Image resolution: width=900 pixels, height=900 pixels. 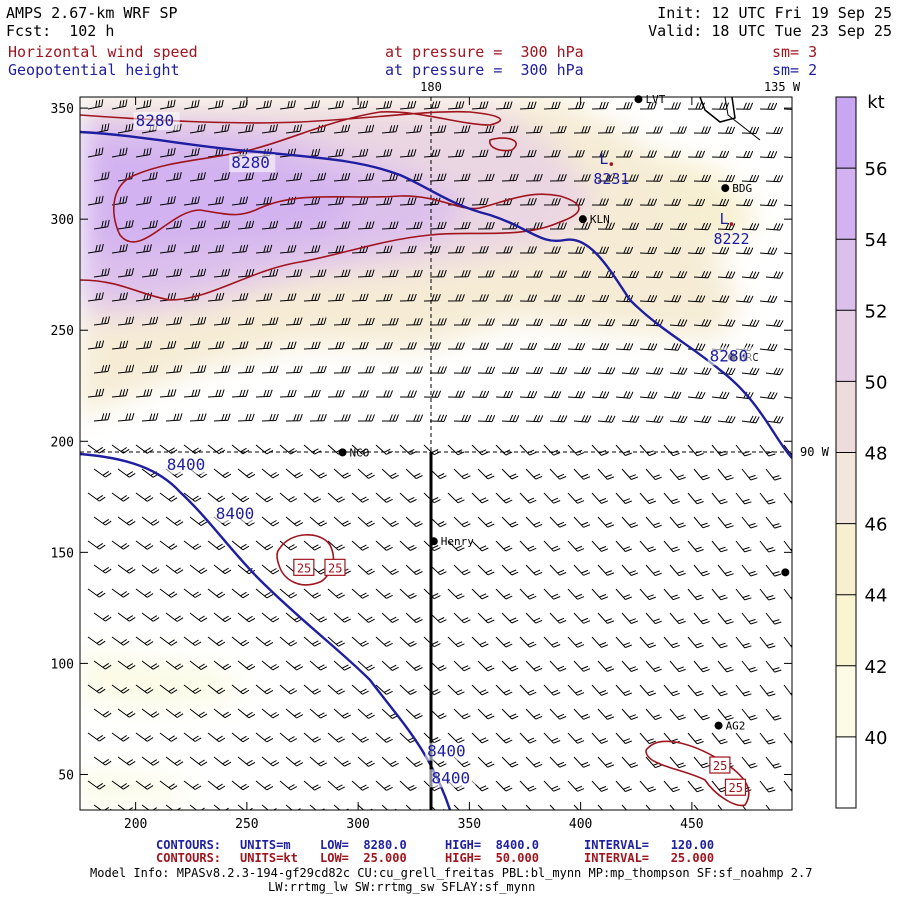 What do you see at coordinates (649, 845) in the screenshot?
I see `contour-interval-1: INTERVAL= 120.00` at bounding box center [649, 845].